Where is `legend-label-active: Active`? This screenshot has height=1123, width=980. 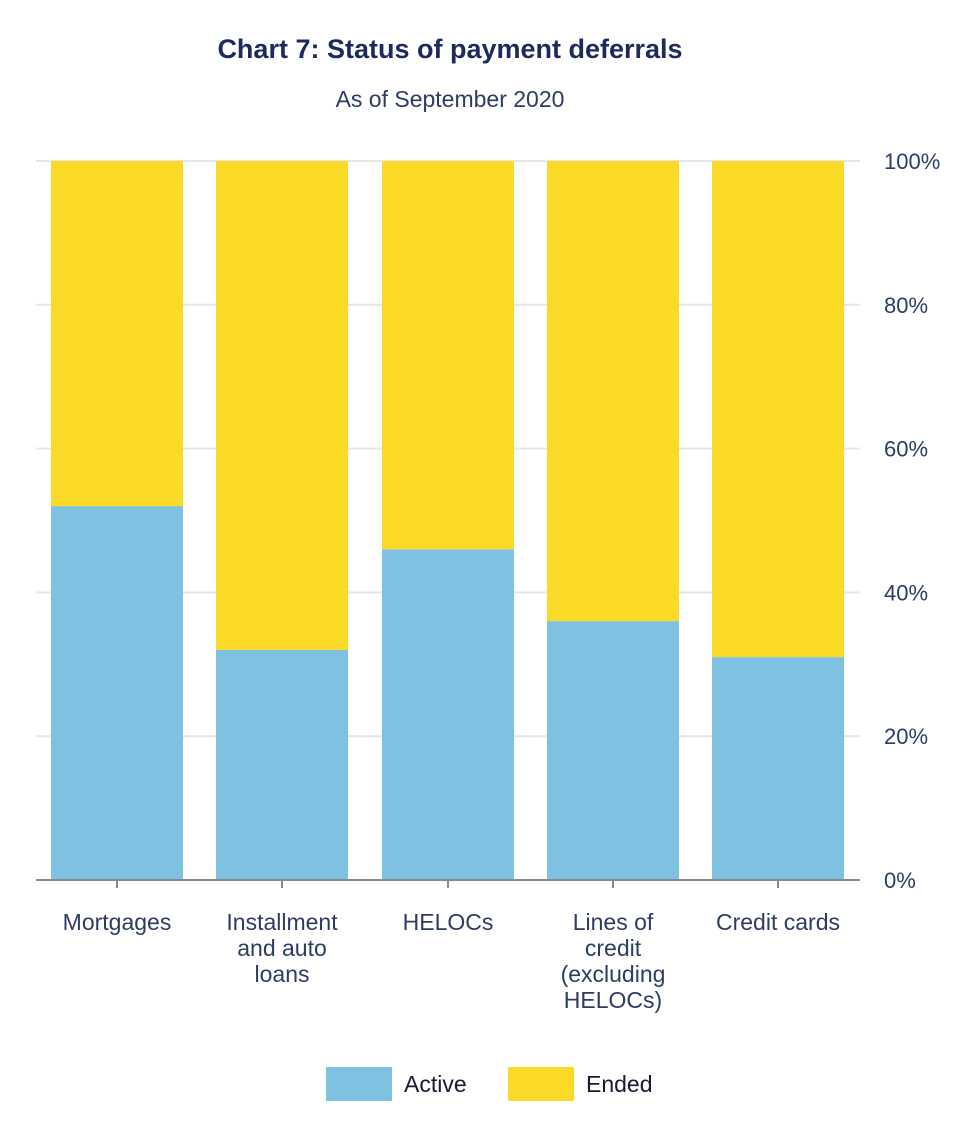 legend-label-active: Active is located at coordinates (435, 1083).